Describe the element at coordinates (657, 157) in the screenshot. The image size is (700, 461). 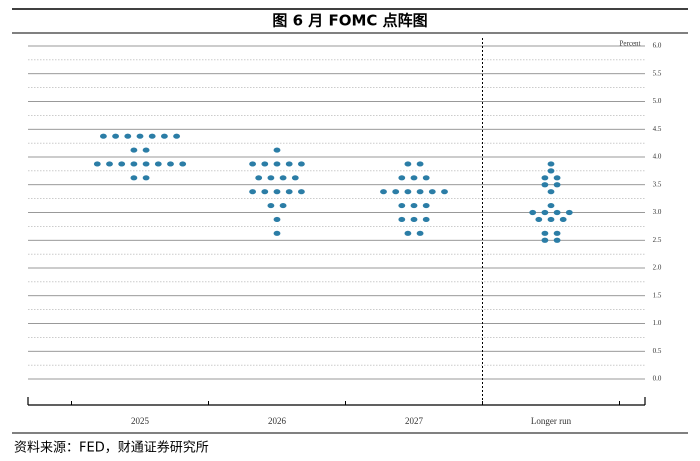
I see `y-tick-label: 4.0` at that location.